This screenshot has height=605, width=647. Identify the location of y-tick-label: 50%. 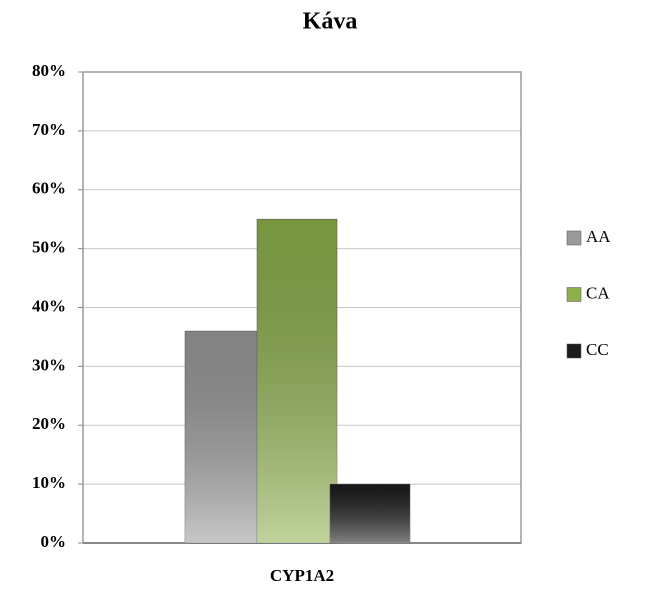
(49, 247).